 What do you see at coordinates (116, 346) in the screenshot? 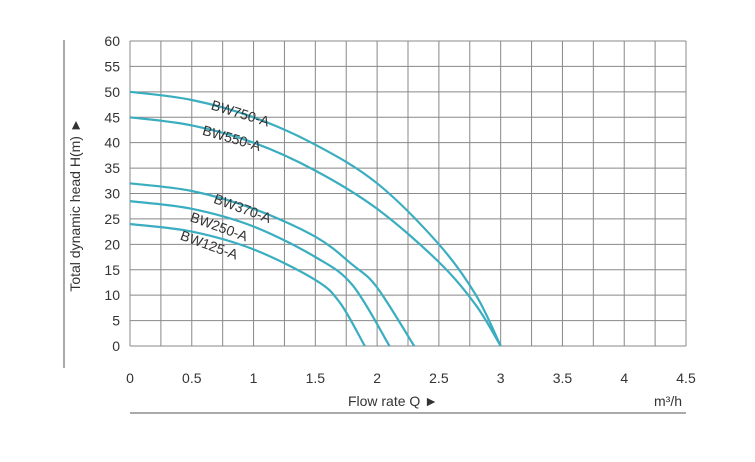
I see `y-tick-label: 0` at bounding box center [116, 346].